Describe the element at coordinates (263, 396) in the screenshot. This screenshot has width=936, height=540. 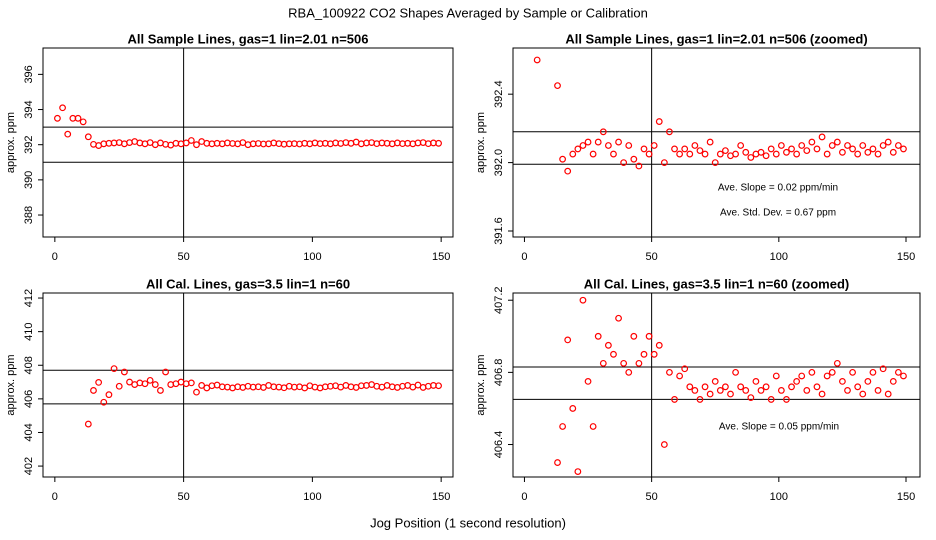
I see `points` at that location.